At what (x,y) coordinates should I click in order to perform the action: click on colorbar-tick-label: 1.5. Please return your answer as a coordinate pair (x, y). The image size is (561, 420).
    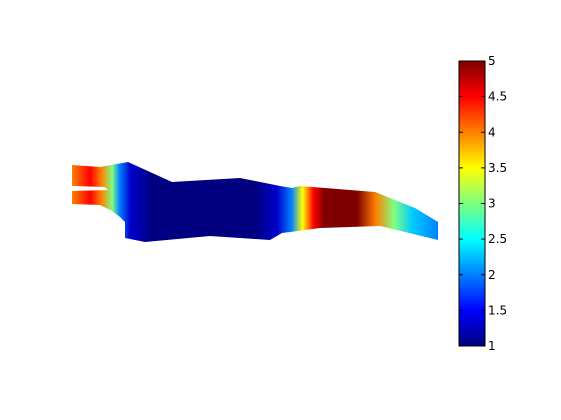
    Looking at the image, I should click on (497, 310).